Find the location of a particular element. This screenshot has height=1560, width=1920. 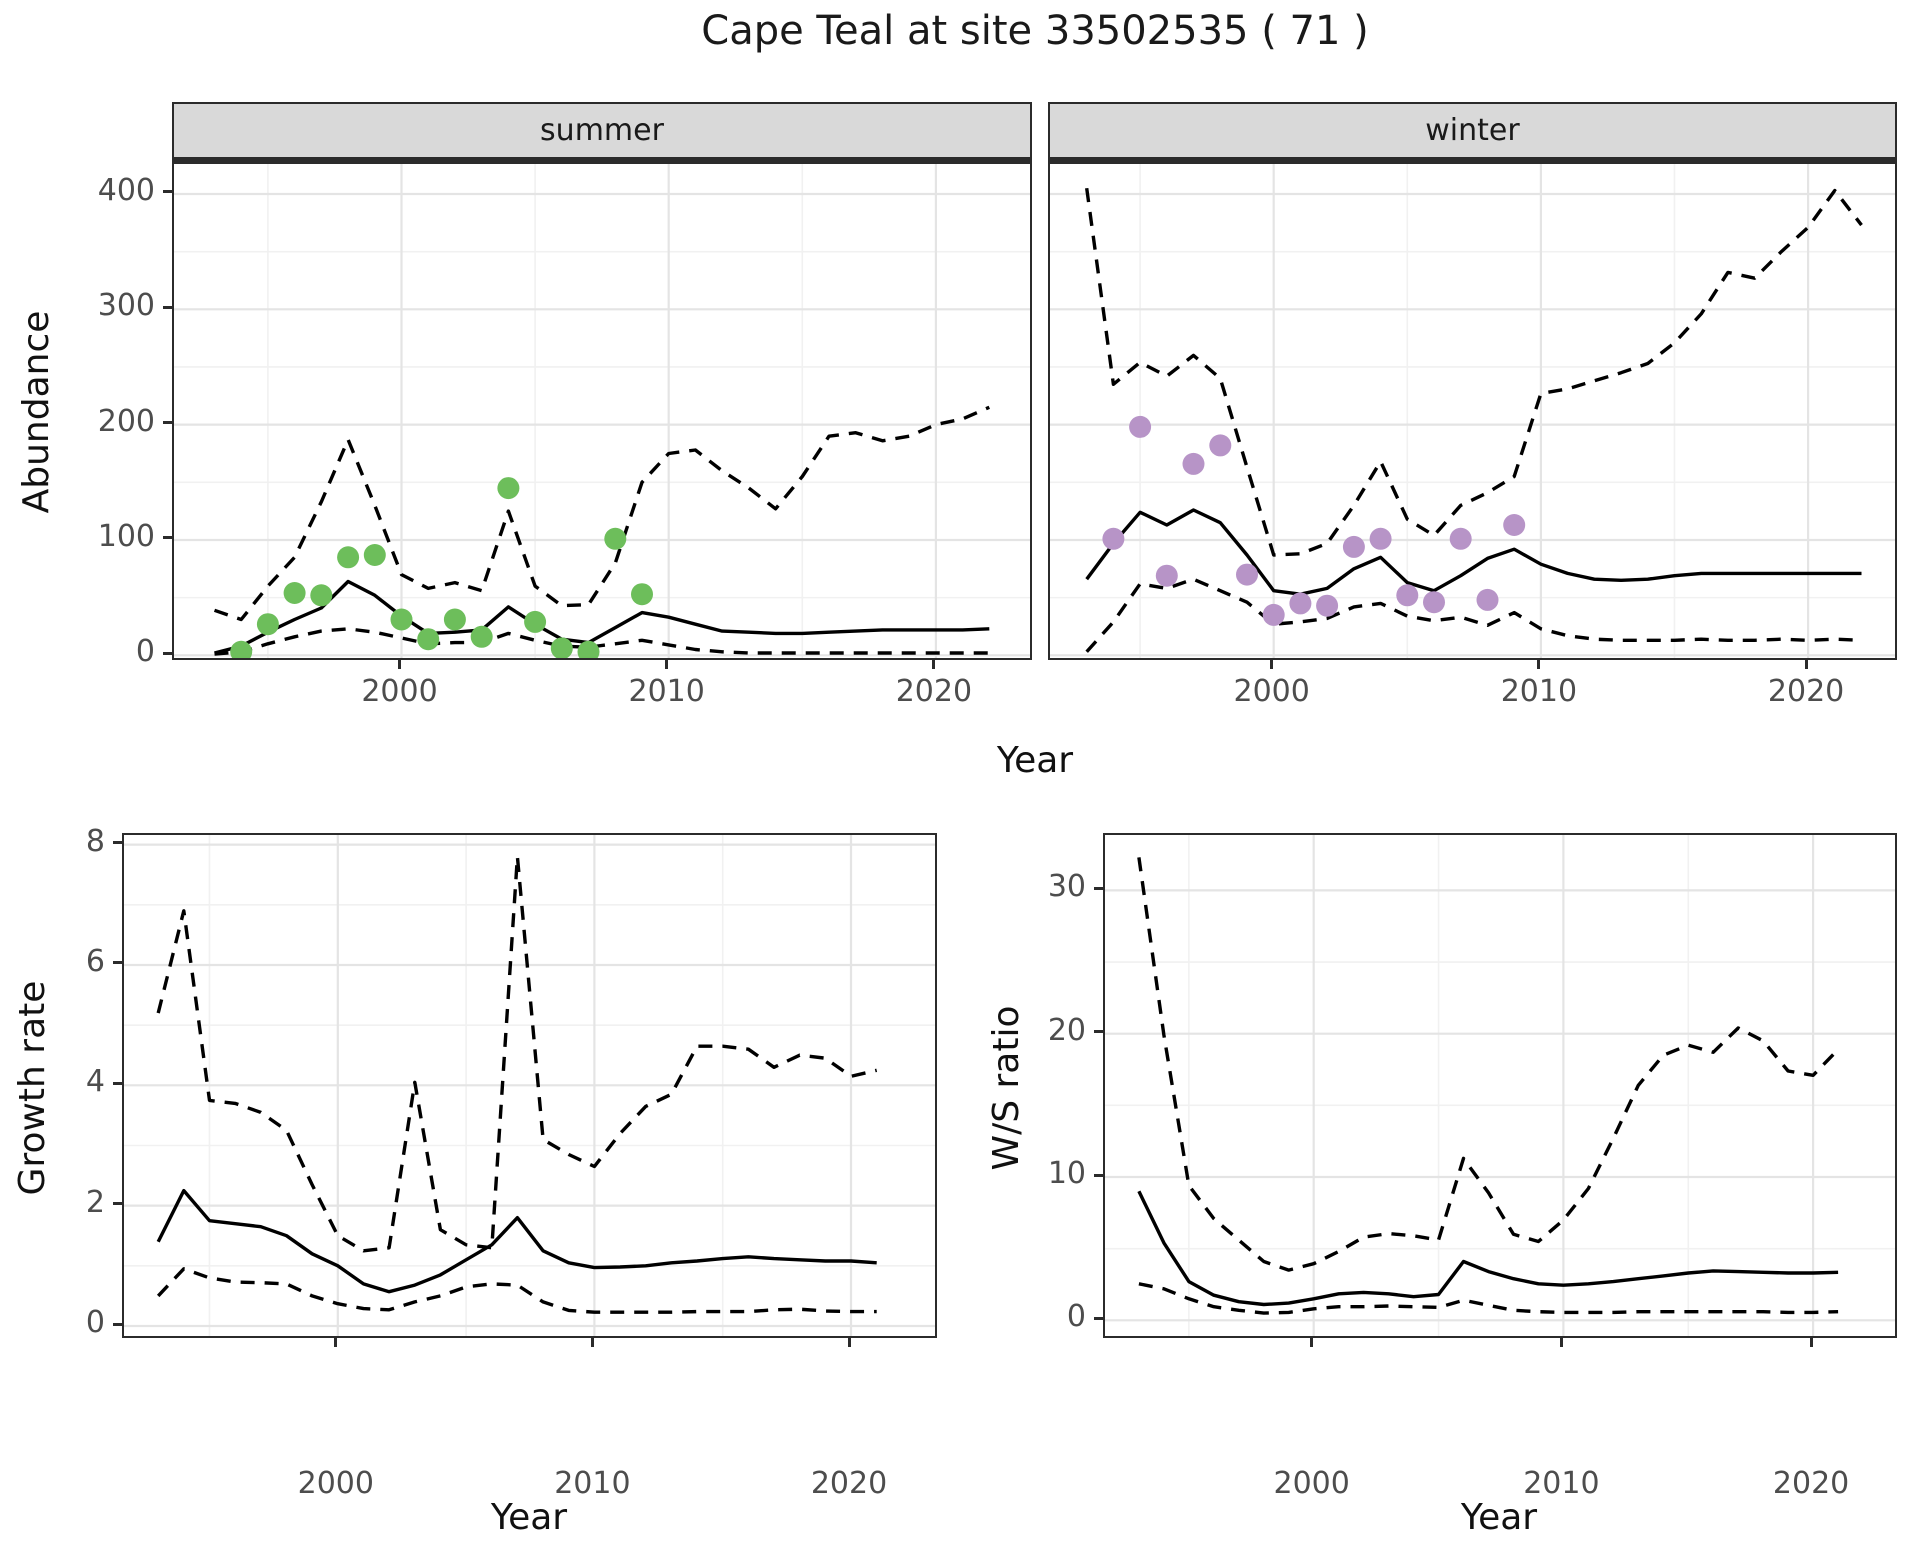

y-tick-label: 300 is located at coordinates (126, 306).